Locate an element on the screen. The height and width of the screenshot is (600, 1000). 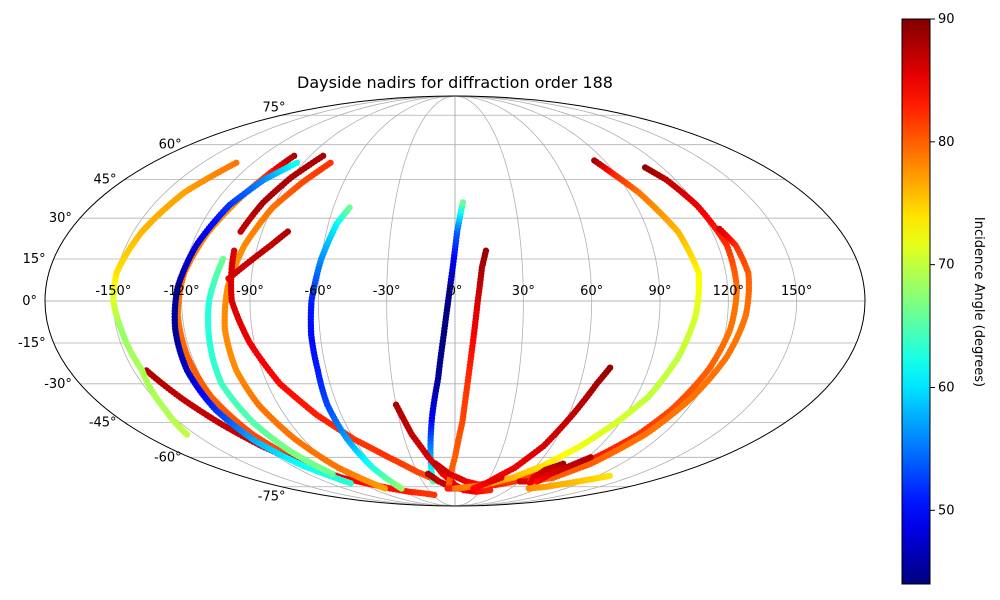
lat-tick-label: 30° is located at coordinates (60, 218).